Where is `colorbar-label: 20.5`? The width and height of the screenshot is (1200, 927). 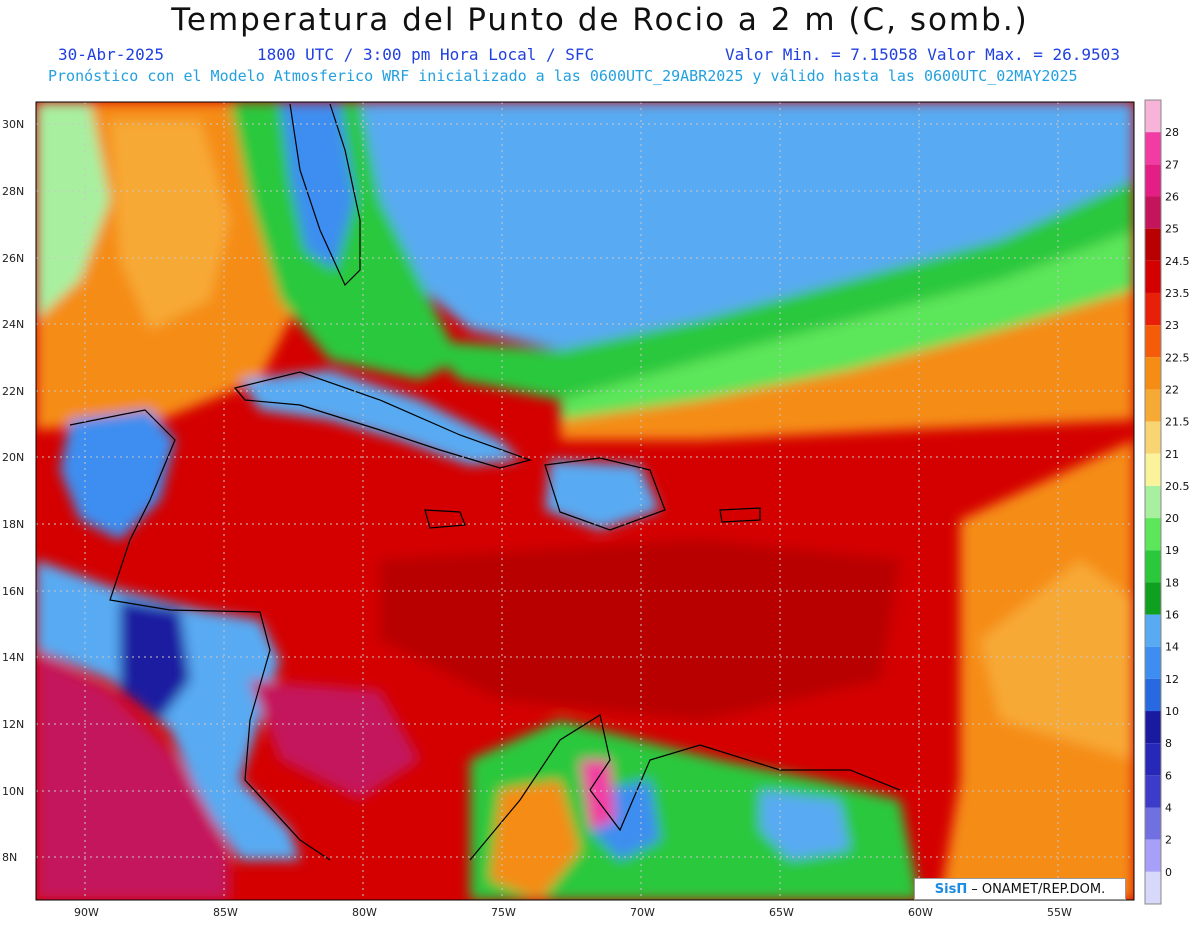 colorbar-label: 20.5 is located at coordinates (1177, 486).